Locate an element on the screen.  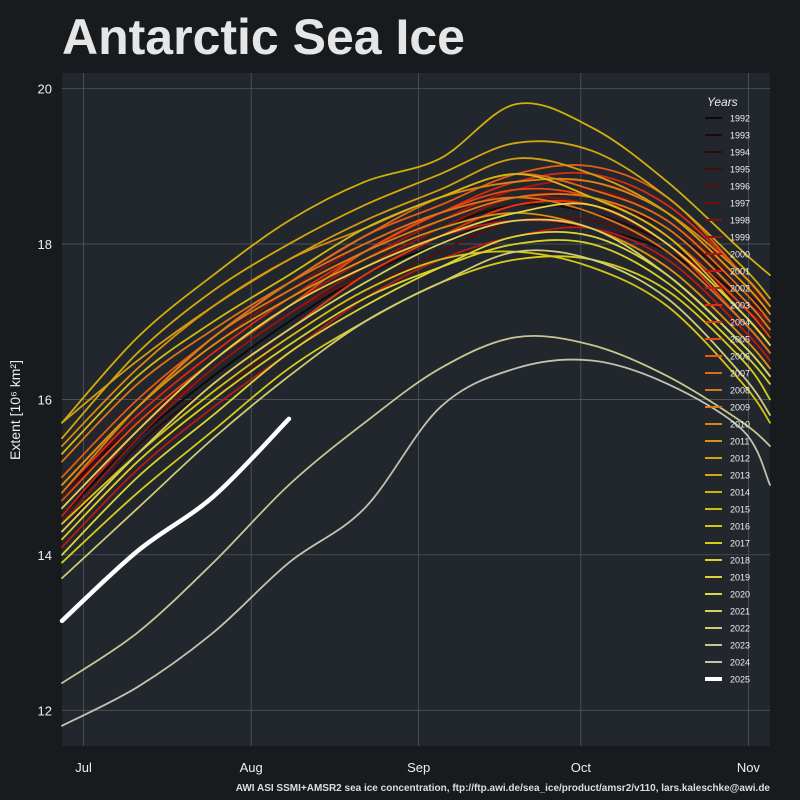
legend-label-2000: 2000 is located at coordinates (740, 255).